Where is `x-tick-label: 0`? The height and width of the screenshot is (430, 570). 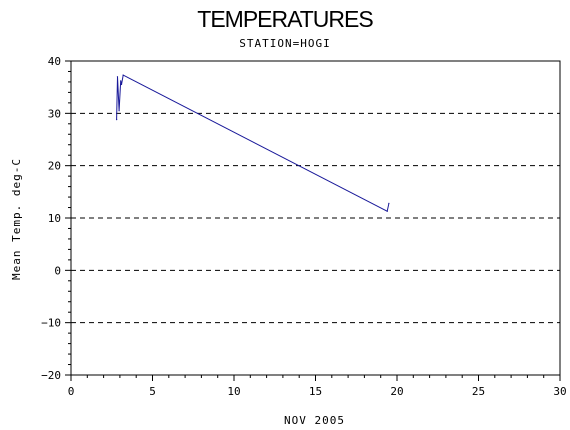
x-tick-label: 0 is located at coordinates (71, 391).